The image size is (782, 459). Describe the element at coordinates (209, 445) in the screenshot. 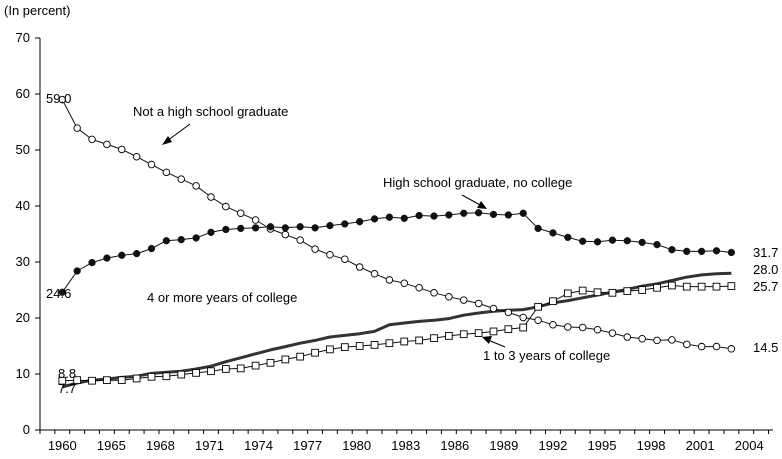

I see `x-tick-label: 1971` at that location.